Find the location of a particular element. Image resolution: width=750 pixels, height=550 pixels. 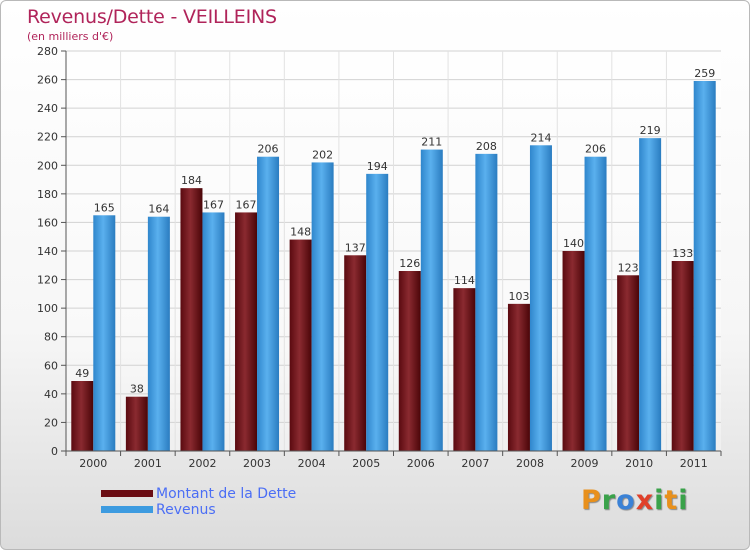

y-tick-label: 80 is located at coordinates (51, 337).